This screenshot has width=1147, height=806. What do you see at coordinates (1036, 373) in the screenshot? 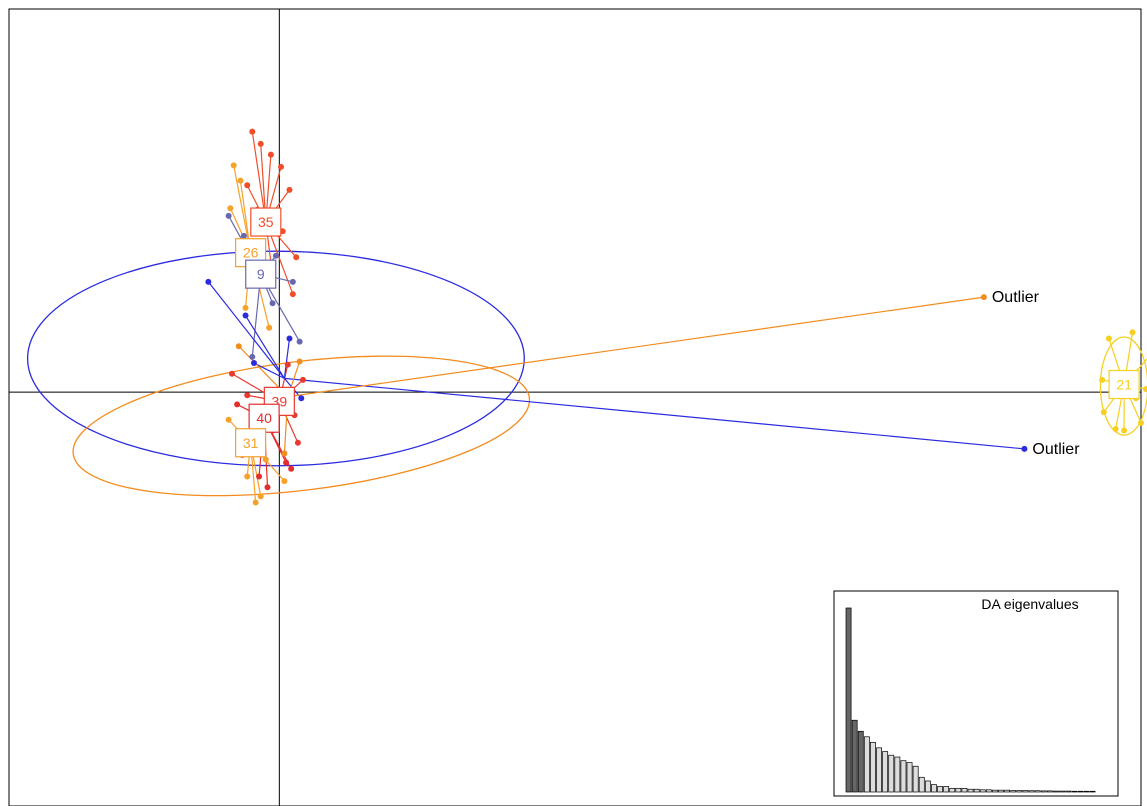
I see `annotations: Outlier Outlier` at bounding box center [1036, 373].